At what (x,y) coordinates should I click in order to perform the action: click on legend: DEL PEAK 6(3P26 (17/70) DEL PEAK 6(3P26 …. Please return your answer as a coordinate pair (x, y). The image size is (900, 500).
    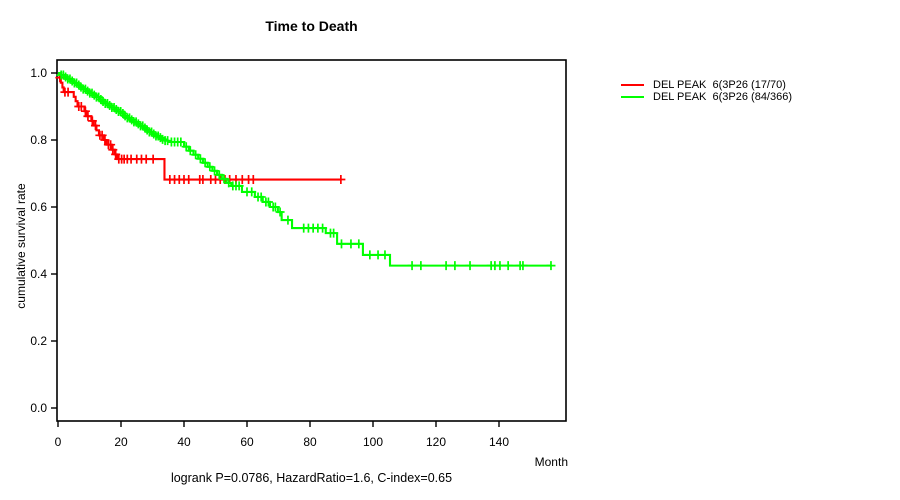
    Looking at the image, I should click on (706, 91).